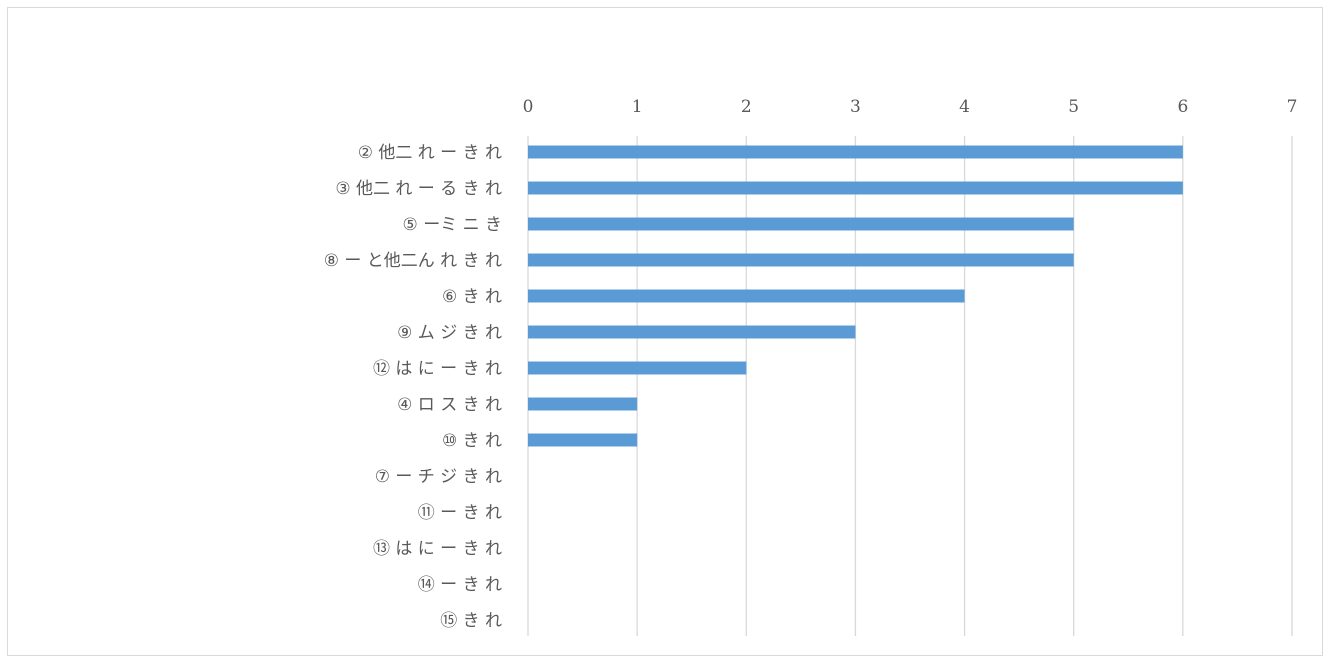  What do you see at coordinates (430, 153) in the screenshot?
I see `category-label: ② 他二 れ ー き れ` at bounding box center [430, 153].